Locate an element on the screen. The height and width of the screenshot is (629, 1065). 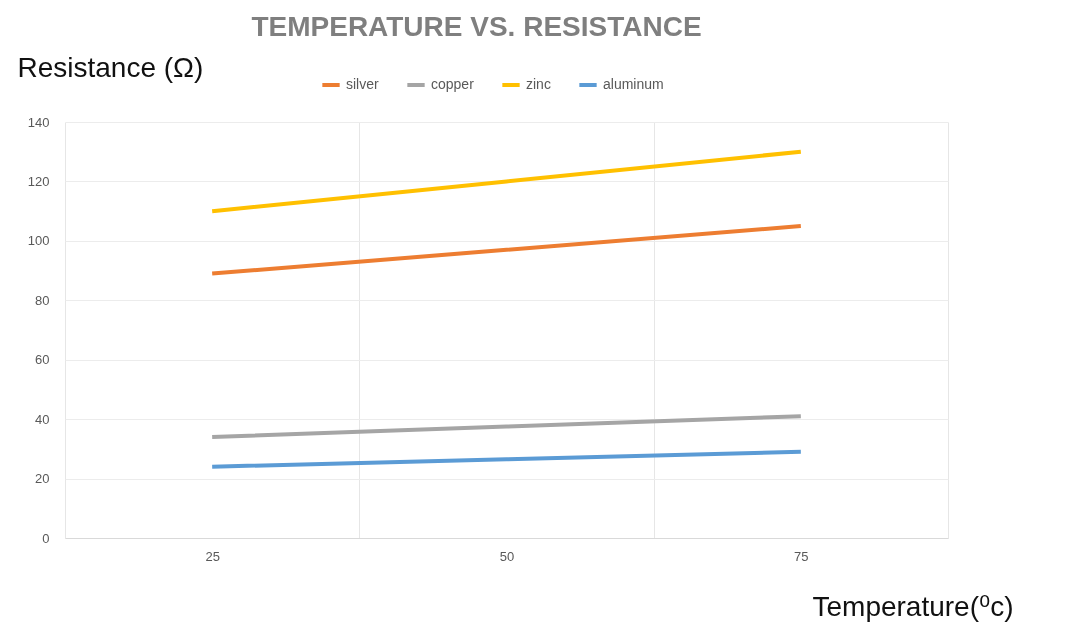
y-tick-label: 60 is located at coordinates (42, 360).